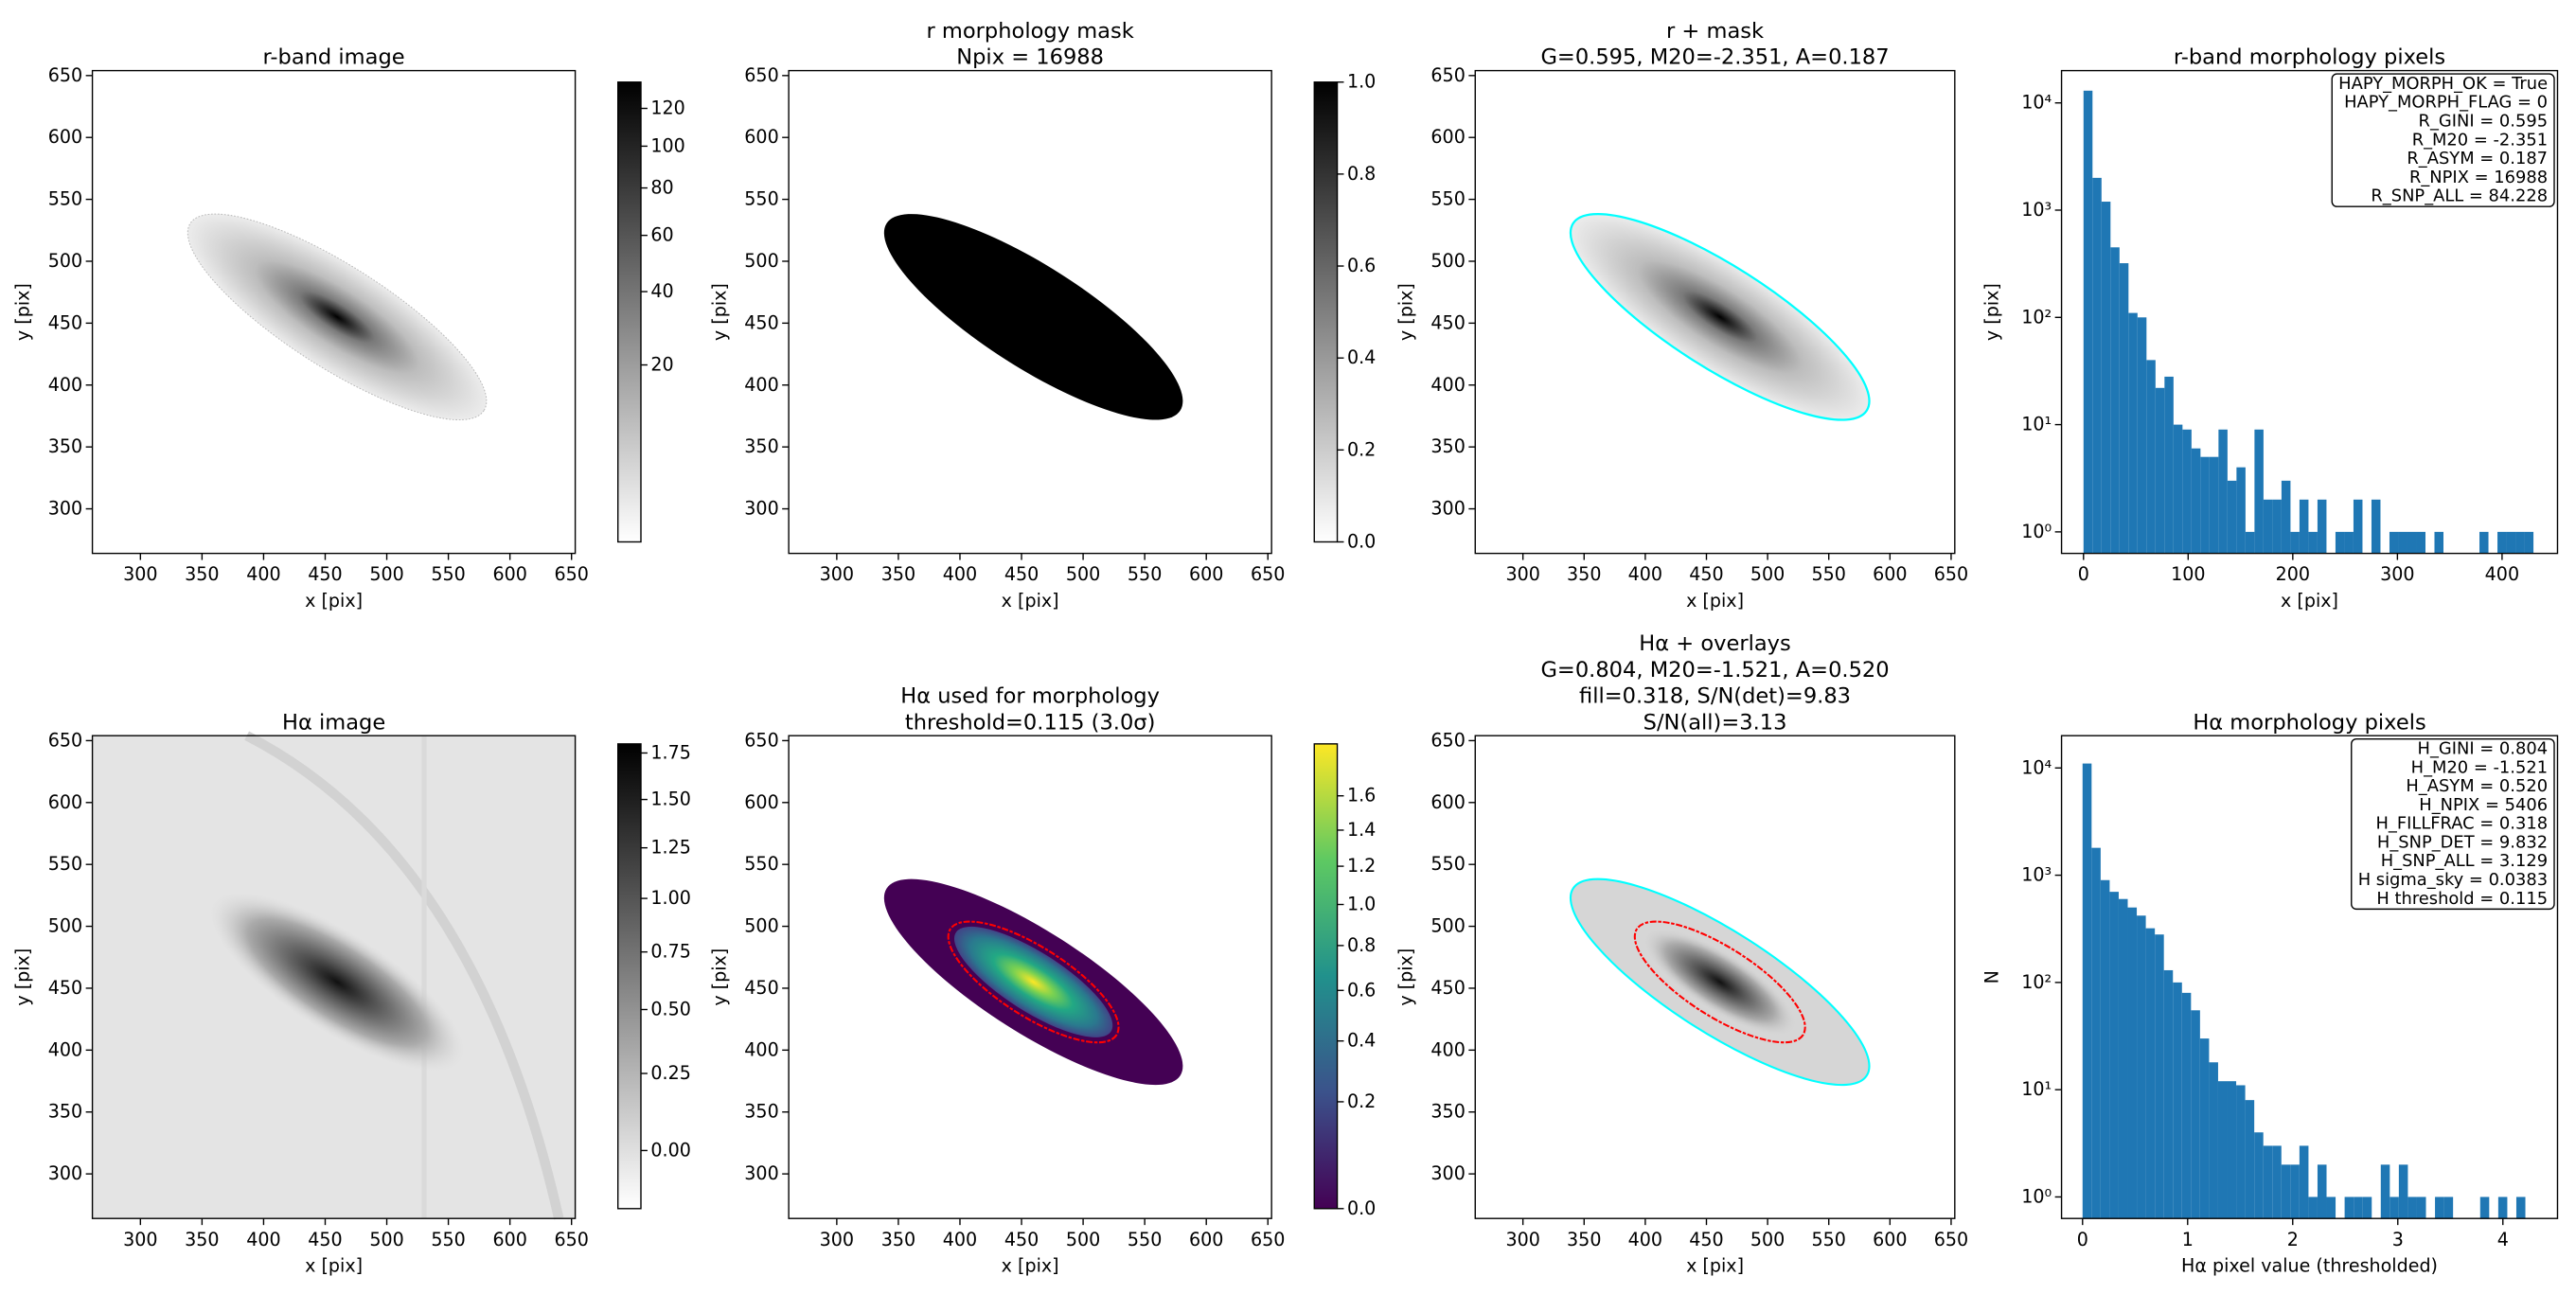  I want to click on panel-title: G=0.804, M20=-1.521, A=0.520, so click(1714, 670).